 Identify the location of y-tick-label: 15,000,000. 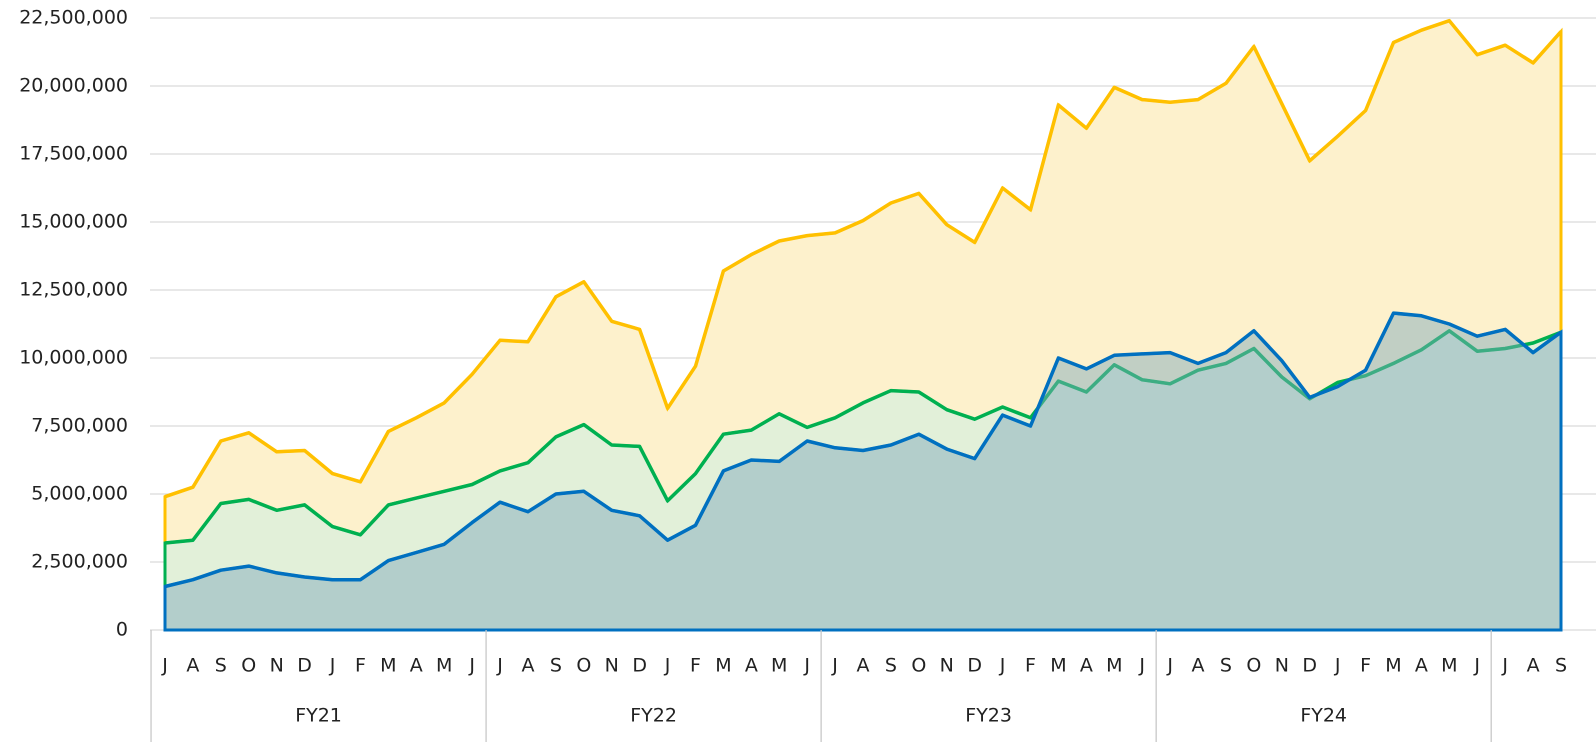
(73, 222).